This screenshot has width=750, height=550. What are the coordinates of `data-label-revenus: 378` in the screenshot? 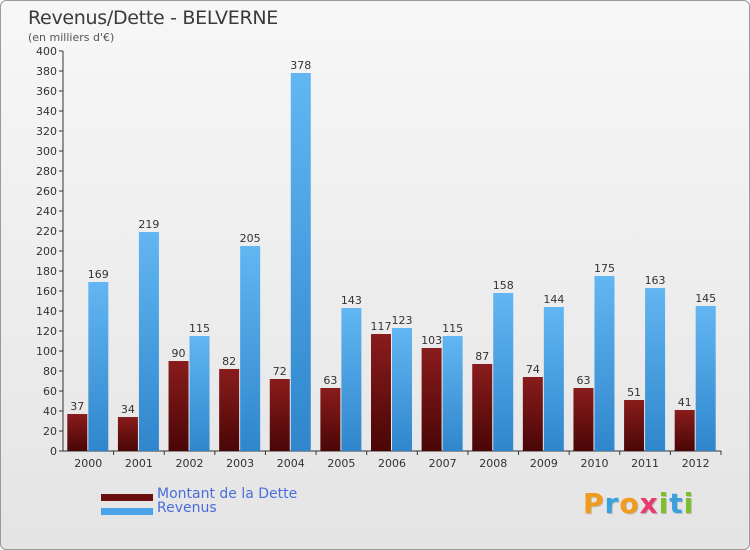 It's located at (300, 65).